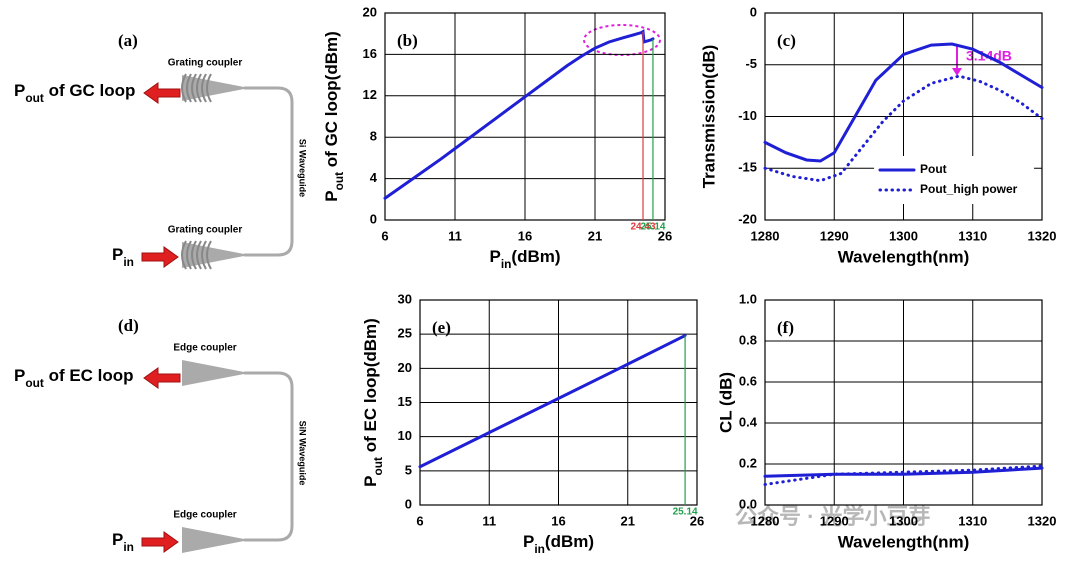 This screenshot has width=1080, height=563. Describe the element at coordinates (622, 40) in the screenshot. I see `highlight-ellipse` at that location.